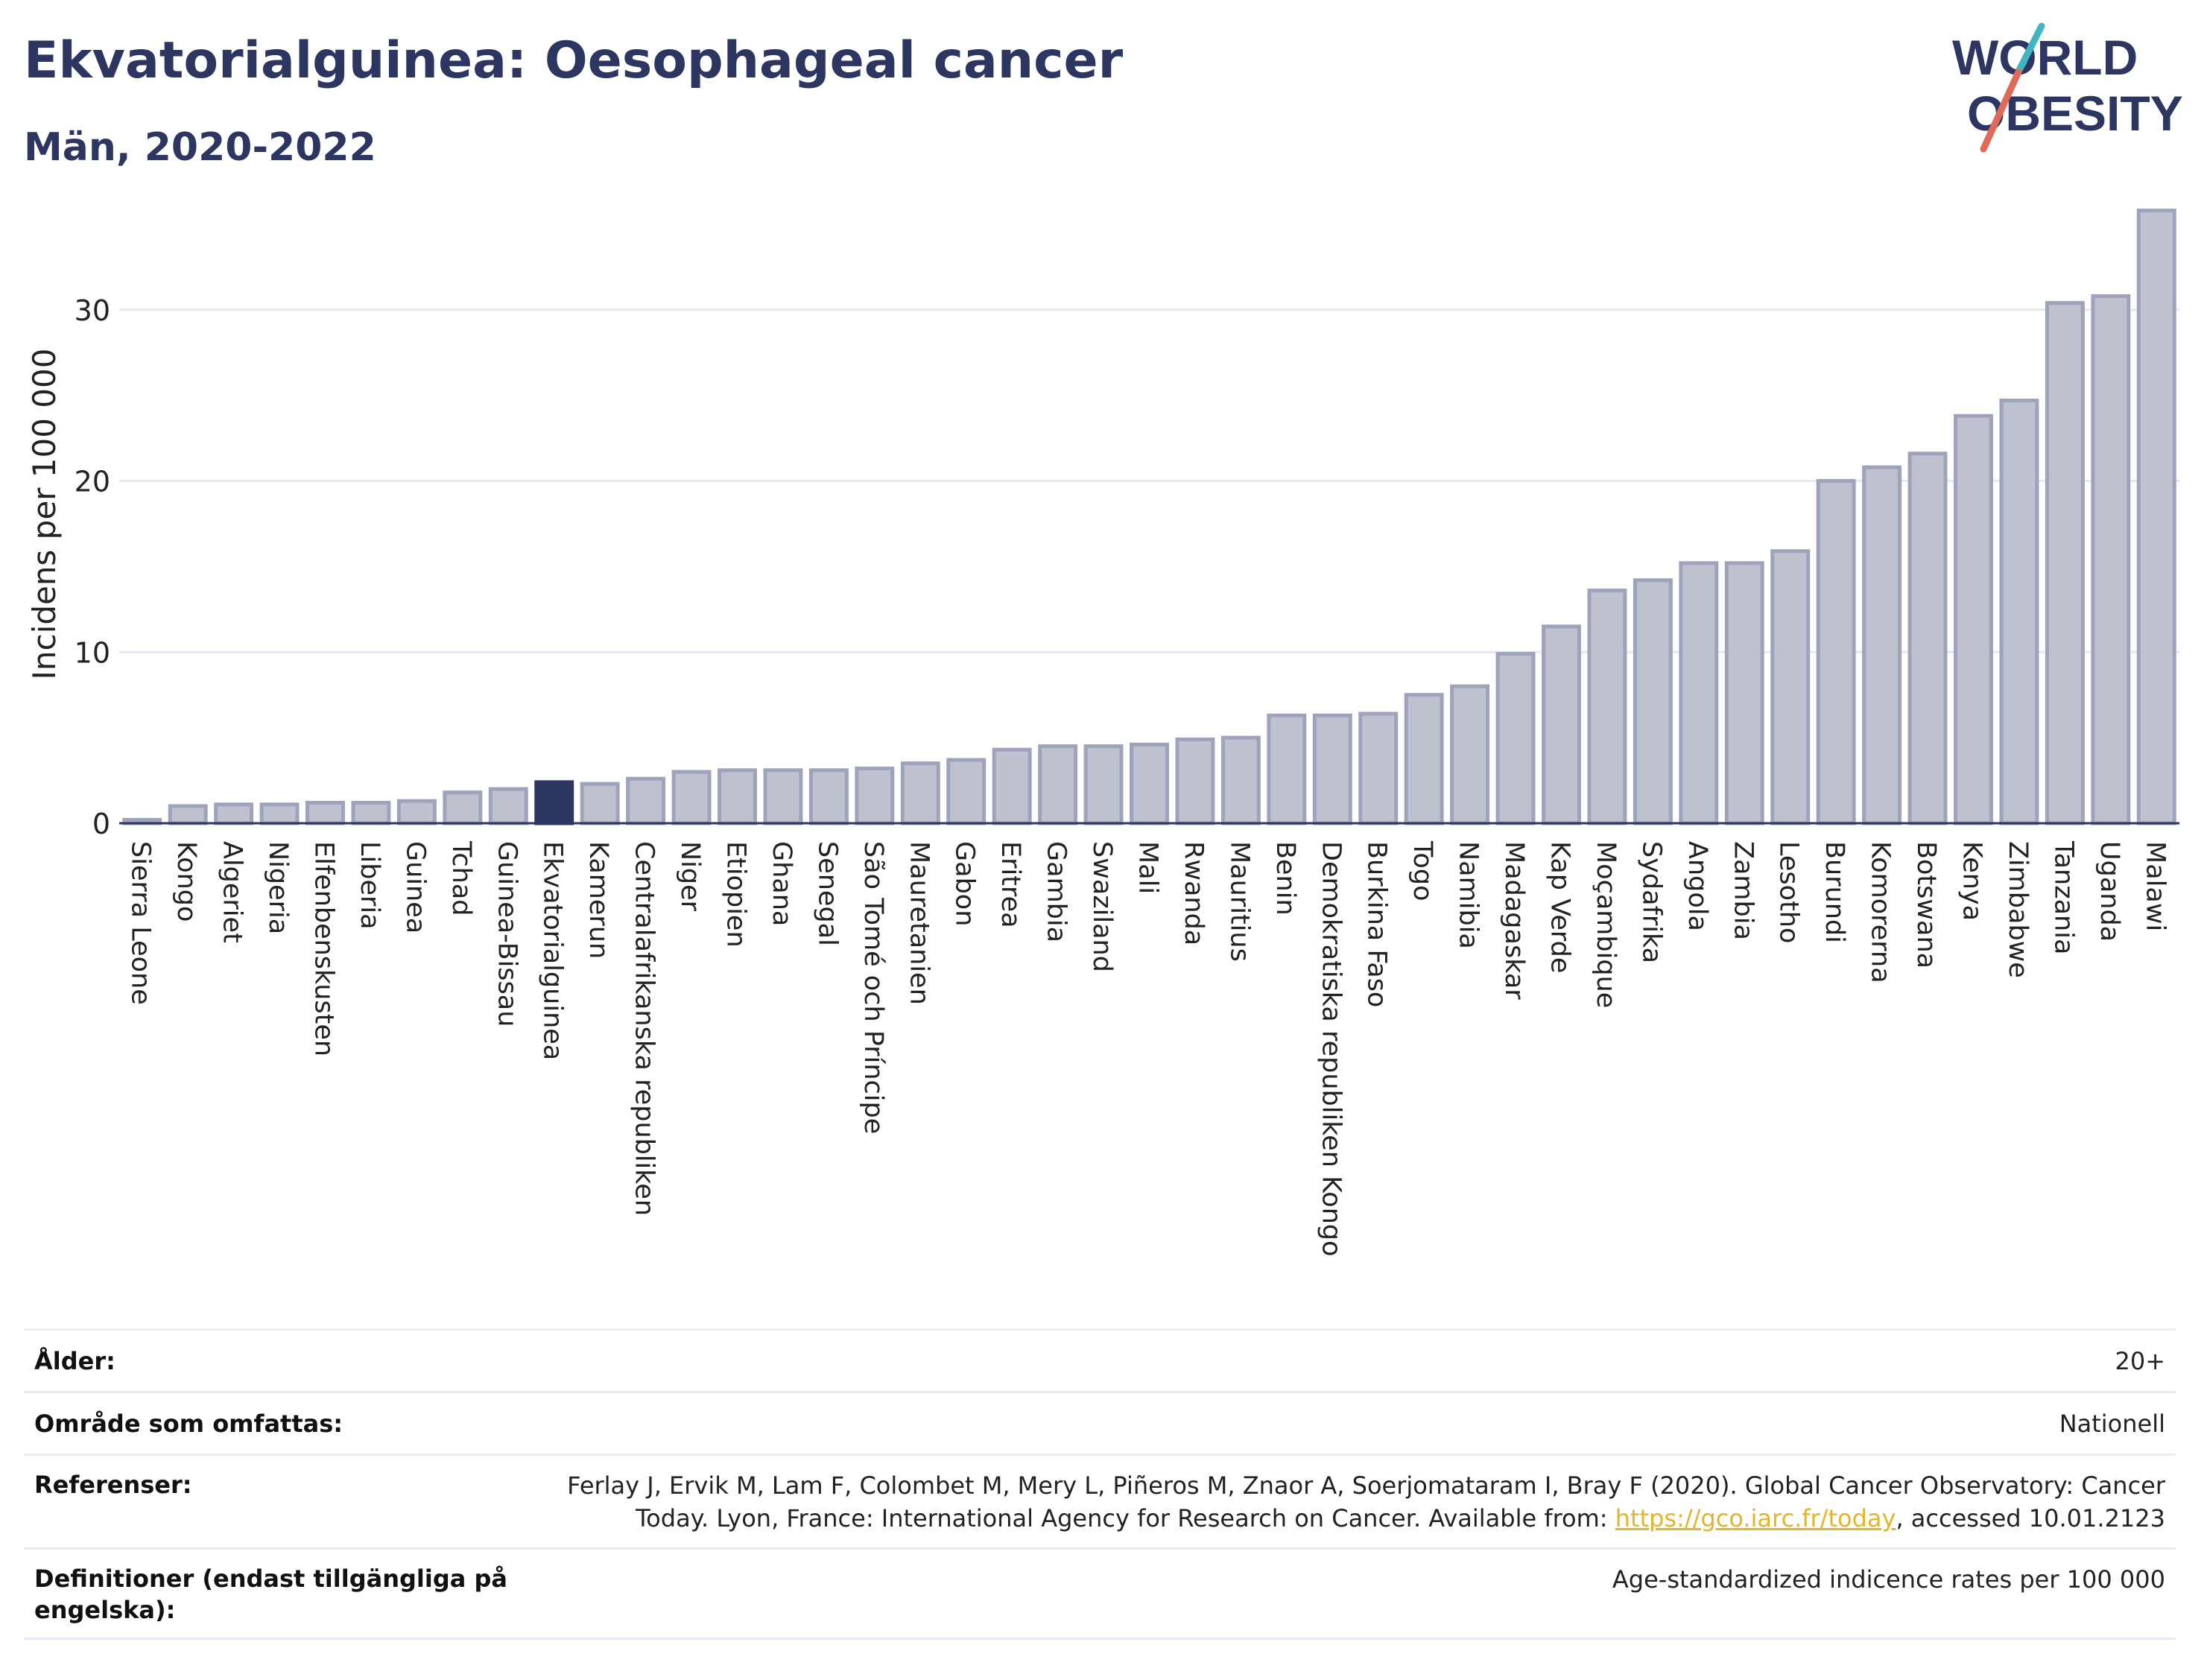 This screenshot has width=2204, height=1680. Describe the element at coordinates (1100, 1359) in the screenshot. I see `info-row-age: Ålder: 20+` at that location.